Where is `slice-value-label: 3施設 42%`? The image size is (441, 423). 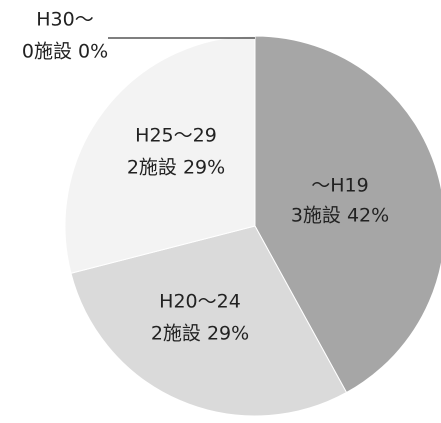
slice-value-label: 3施設 42% is located at coordinates (340, 216).